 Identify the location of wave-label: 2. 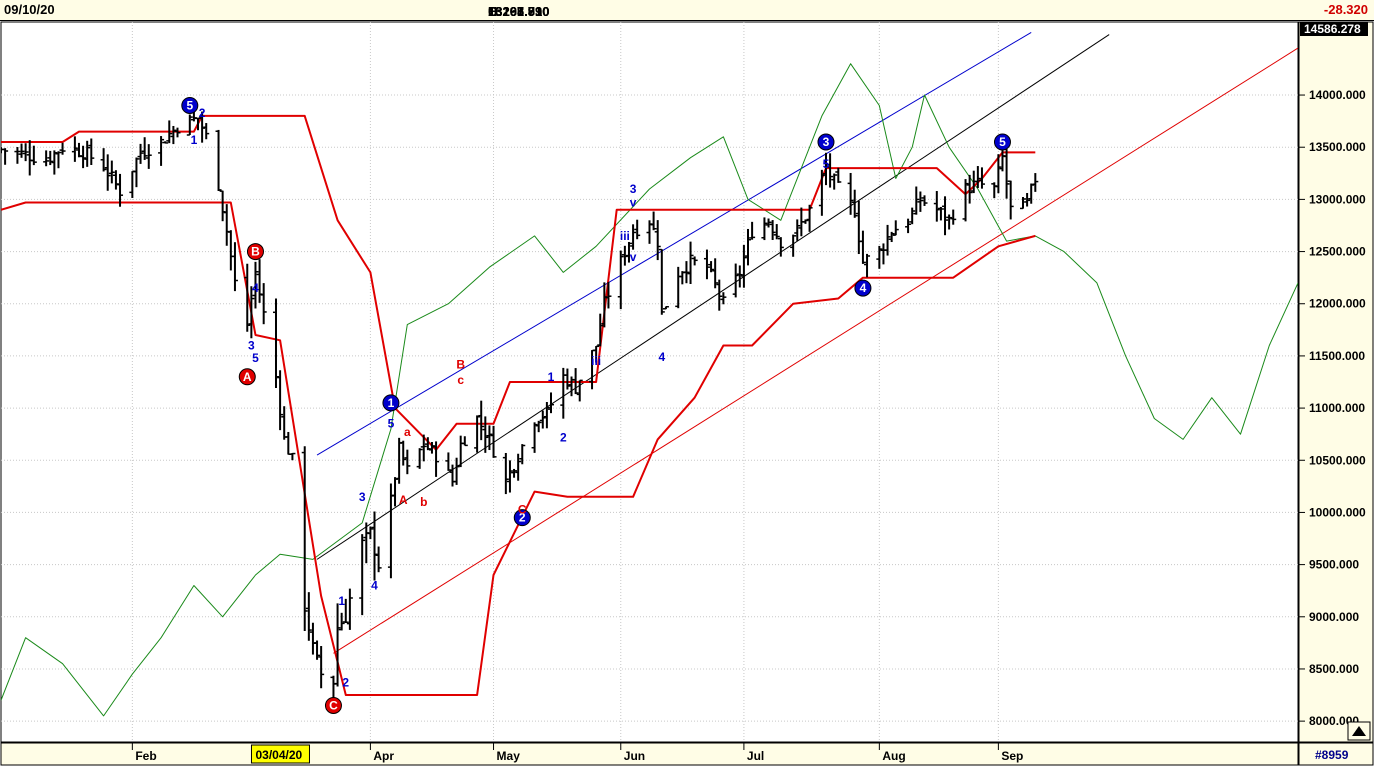
(202, 113).